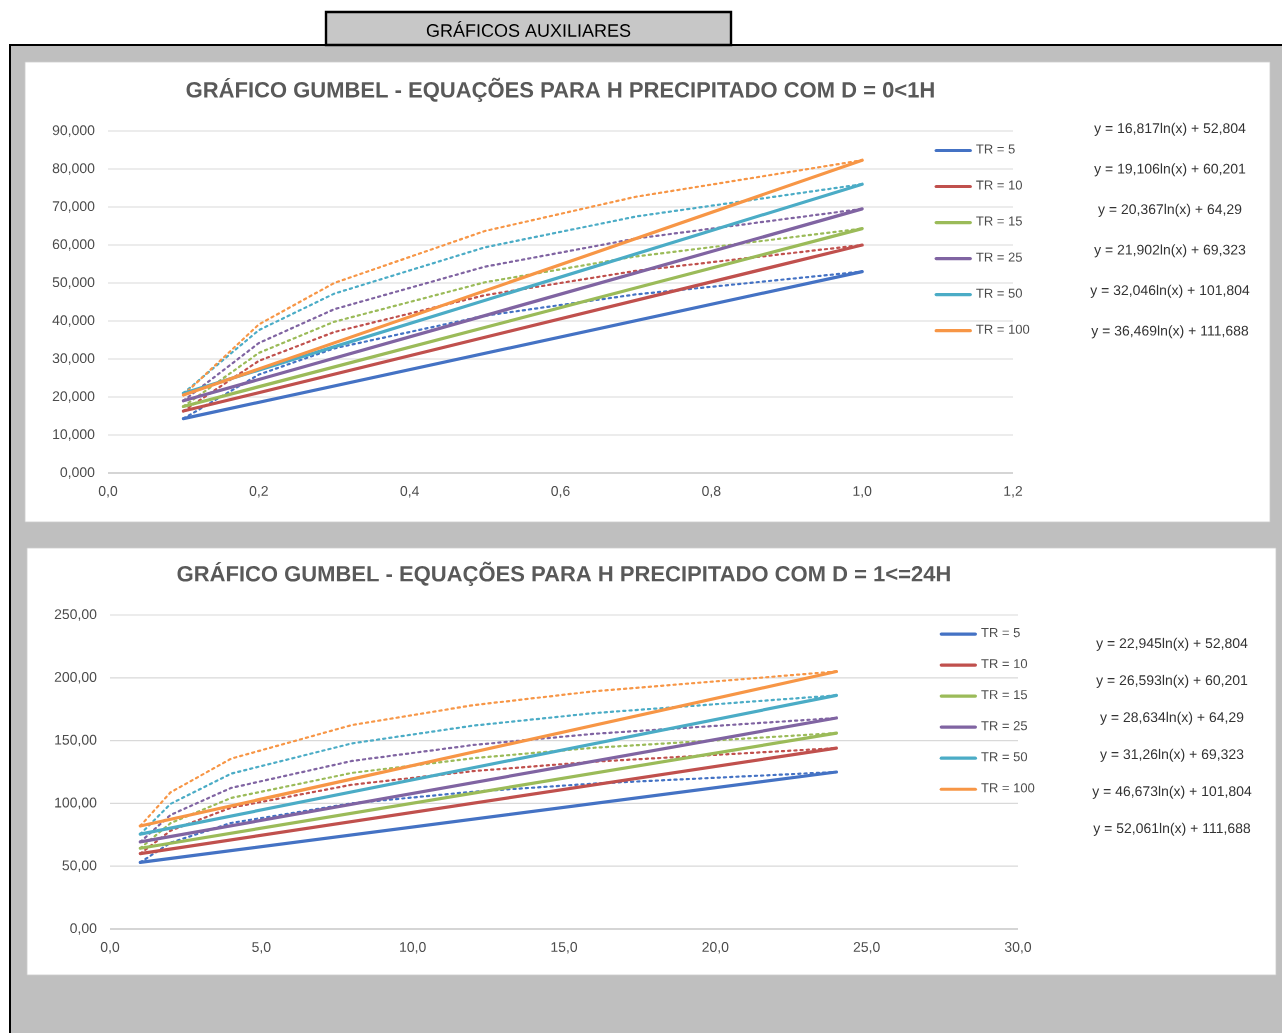 This screenshot has width=1282, height=1033. What do you see at coordinates (74, 435) in the screenshot?
I see `y-tick-label: 10,000` at bounding box center [74, 435].